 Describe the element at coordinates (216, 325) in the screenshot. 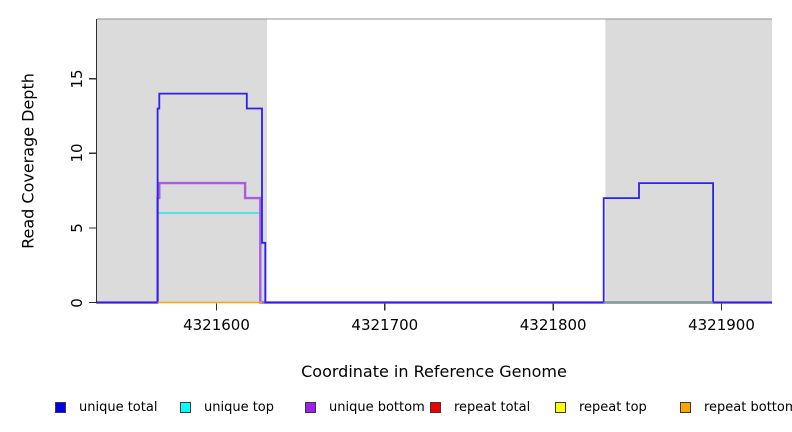

I see `x-tick-label: 4321600` at that location.